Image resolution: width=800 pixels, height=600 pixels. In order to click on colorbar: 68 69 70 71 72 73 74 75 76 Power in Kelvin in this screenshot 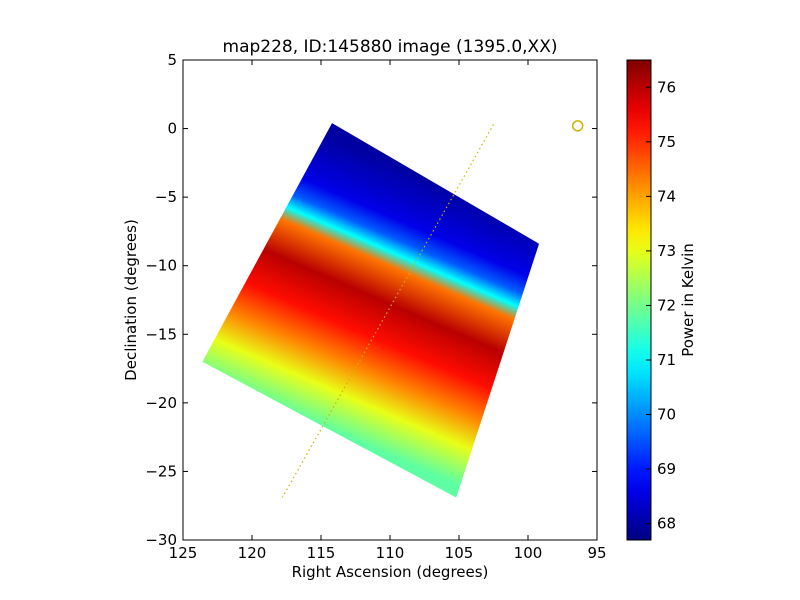, I will do `click(661, 300)`.